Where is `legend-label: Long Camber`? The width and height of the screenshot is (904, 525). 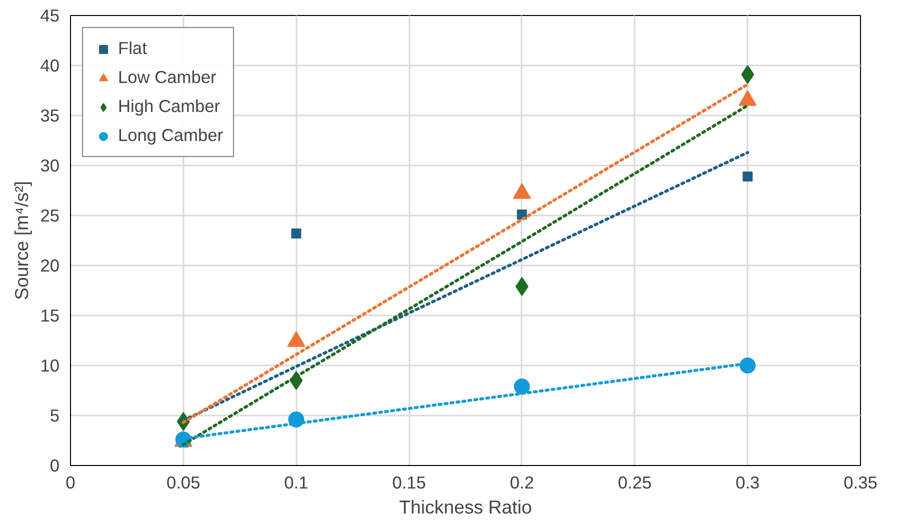
legend-label: Long Camber is located at coordinates (170, 135).